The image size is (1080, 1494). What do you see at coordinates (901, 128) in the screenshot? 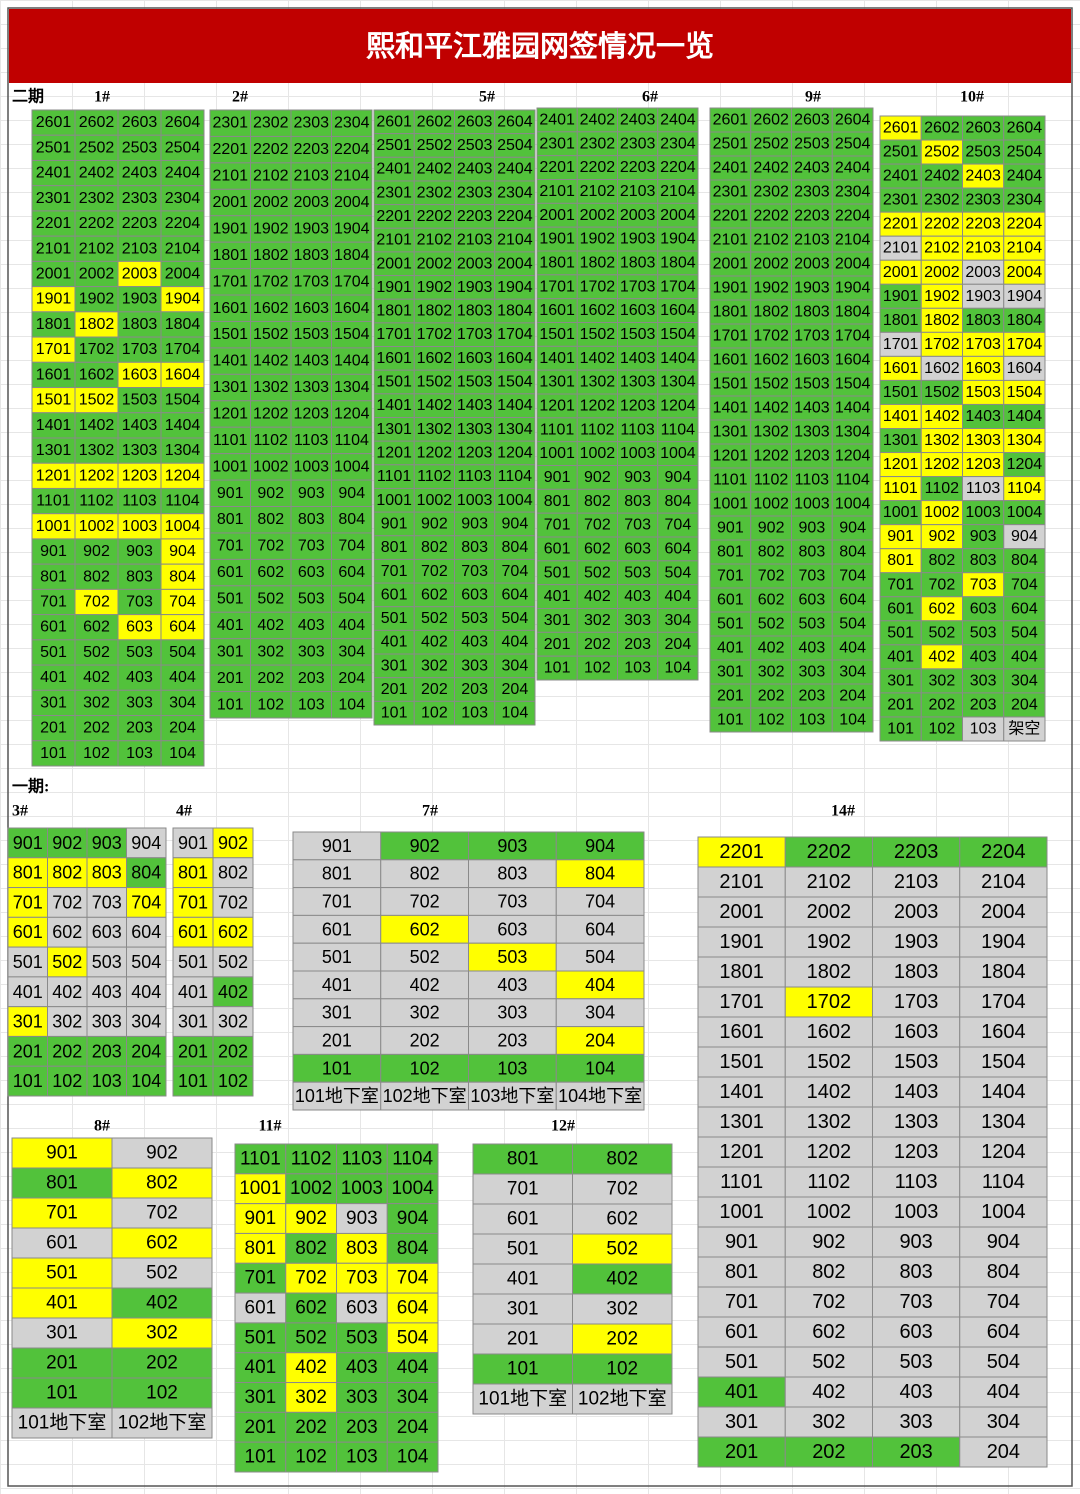
I see `unit-number: 2601` at bounding box center [901, 128].